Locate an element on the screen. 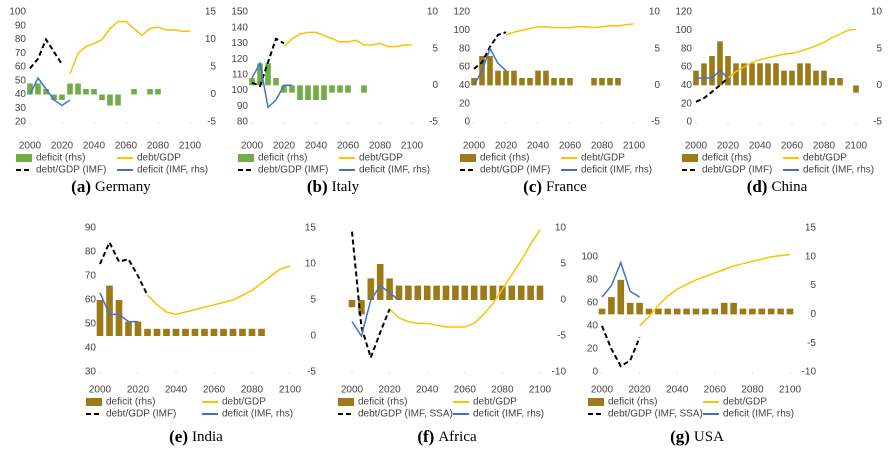 The image size is (889, 454). caption: (g) USA is located at coordinates (697, 436).